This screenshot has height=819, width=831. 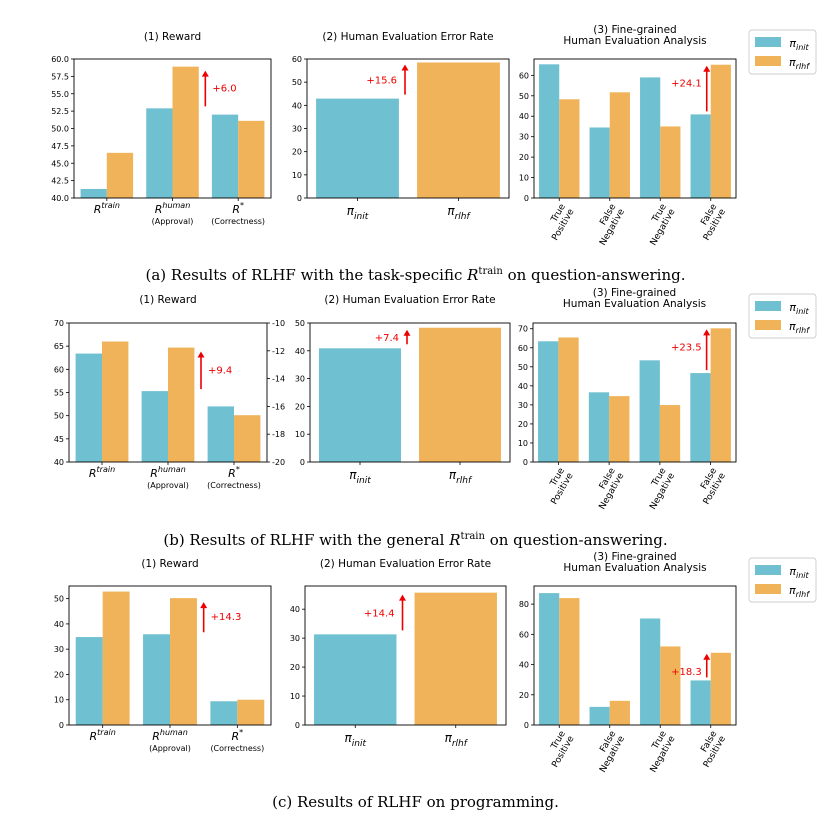 What do you see at coordinates (238, 735) in the screenshot?
I see `x-tick-label: R*` at bounding box center [238, 735].